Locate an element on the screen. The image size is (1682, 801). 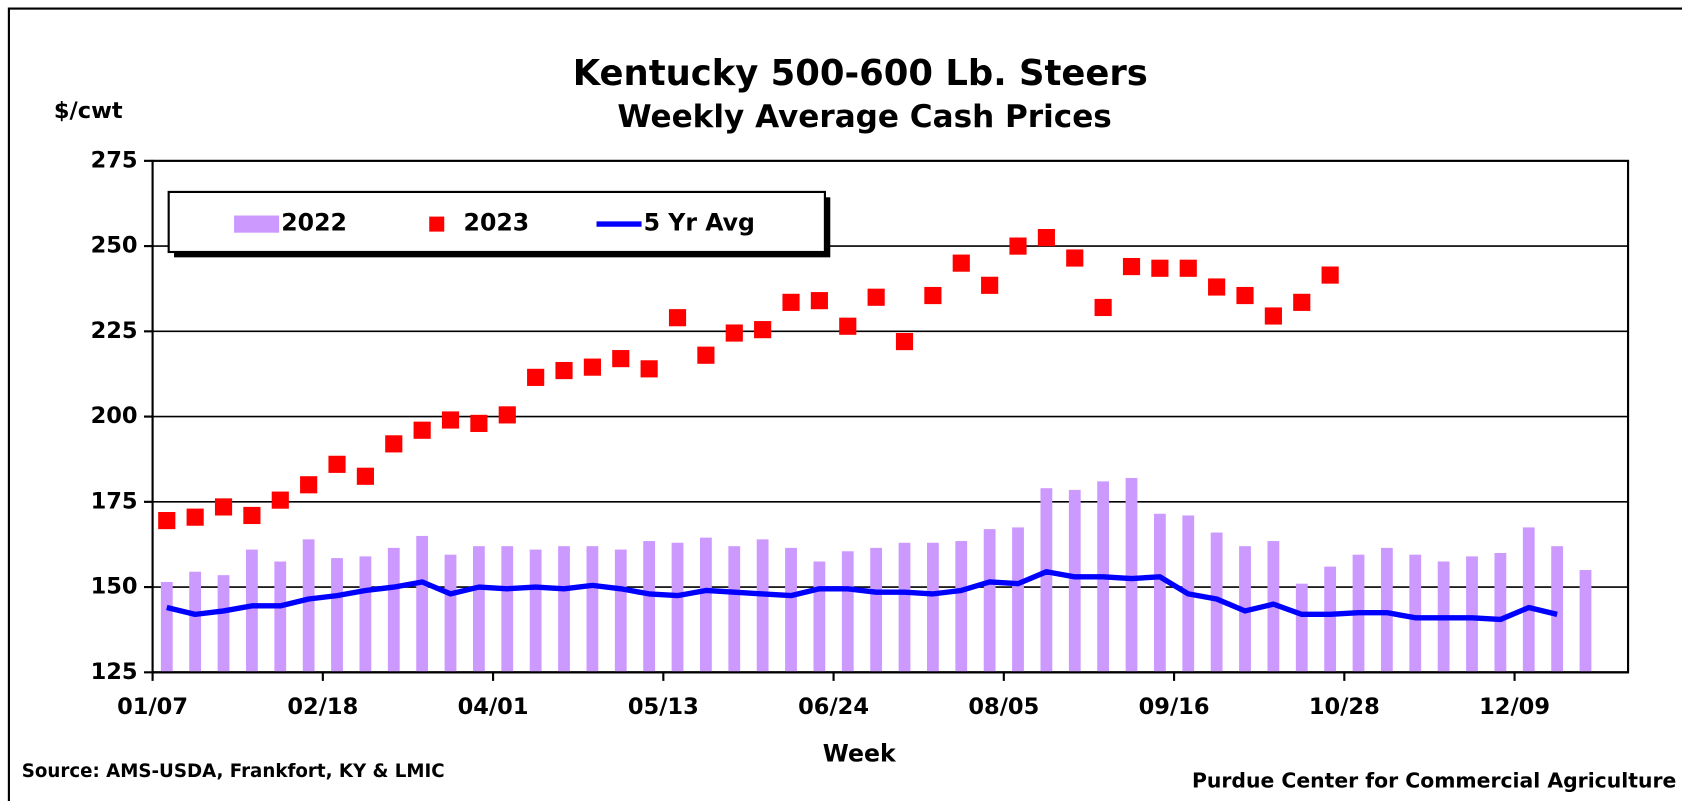
y-tick-label: 150 is located at coordinates (114, 587).